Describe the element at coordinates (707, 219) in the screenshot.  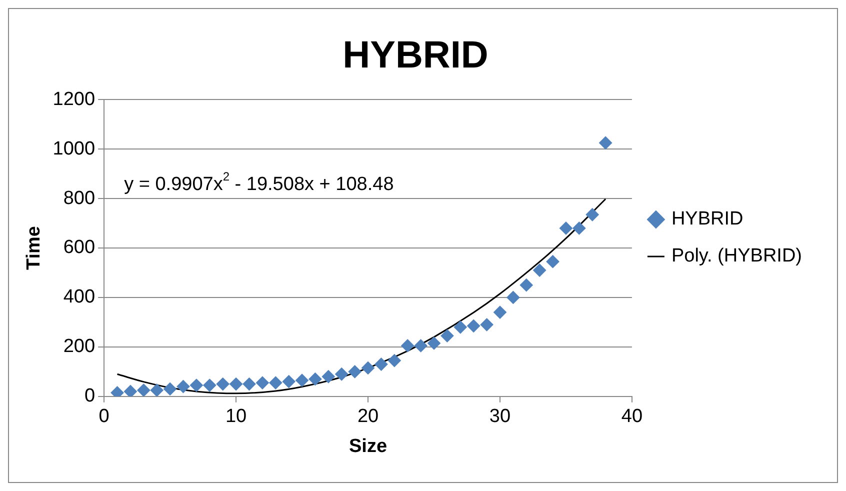
I see `legend-label: HYBRID` at that location.